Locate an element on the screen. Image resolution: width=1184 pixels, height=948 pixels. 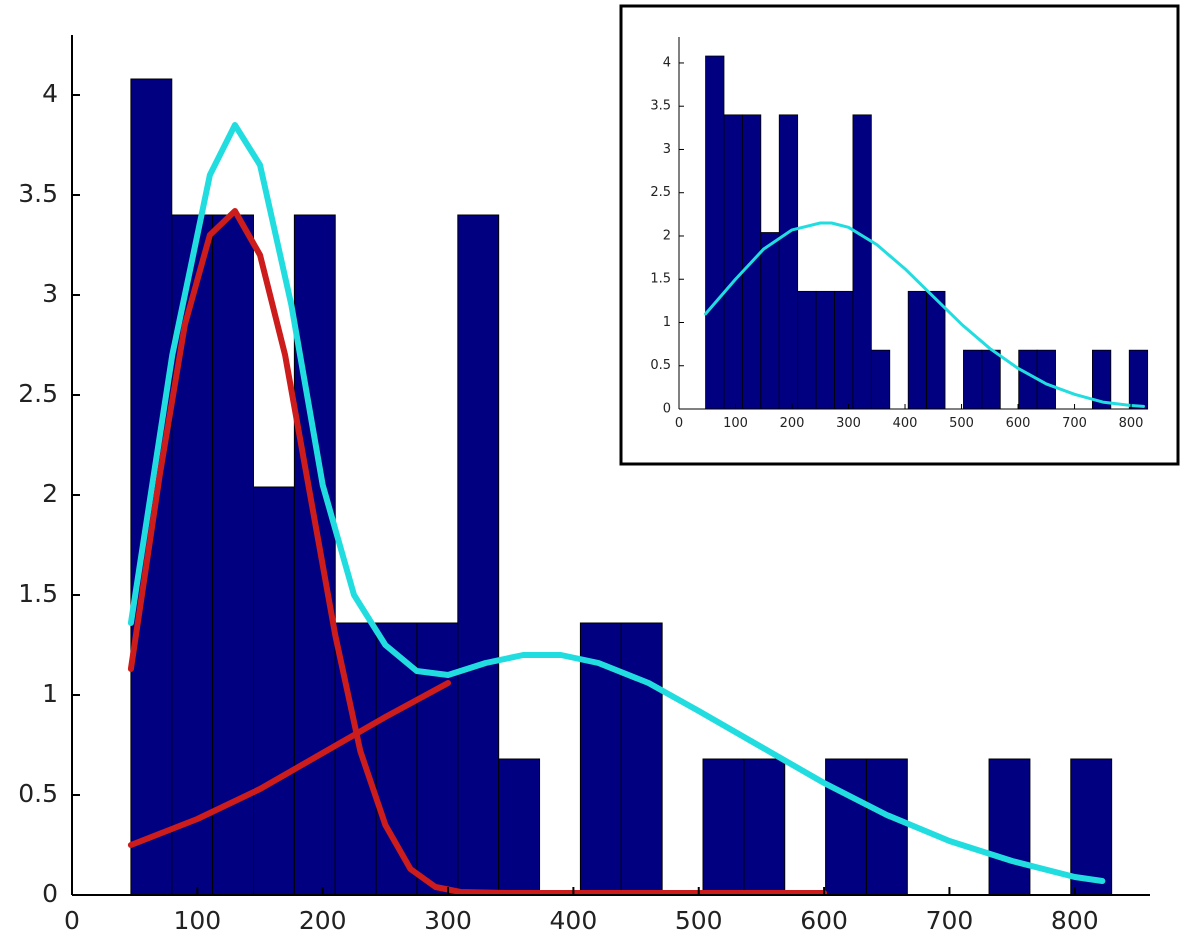
inset-x-tick-label: 600 is located at coordinates (1018, 423).